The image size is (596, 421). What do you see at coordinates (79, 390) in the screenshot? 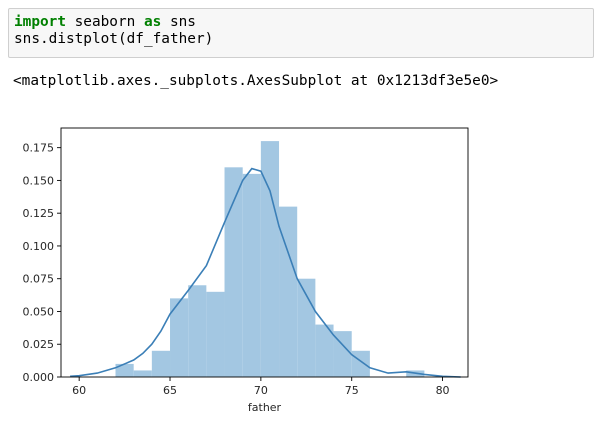
I see `x-tick-label: 60` at bounding box center [79, 390].